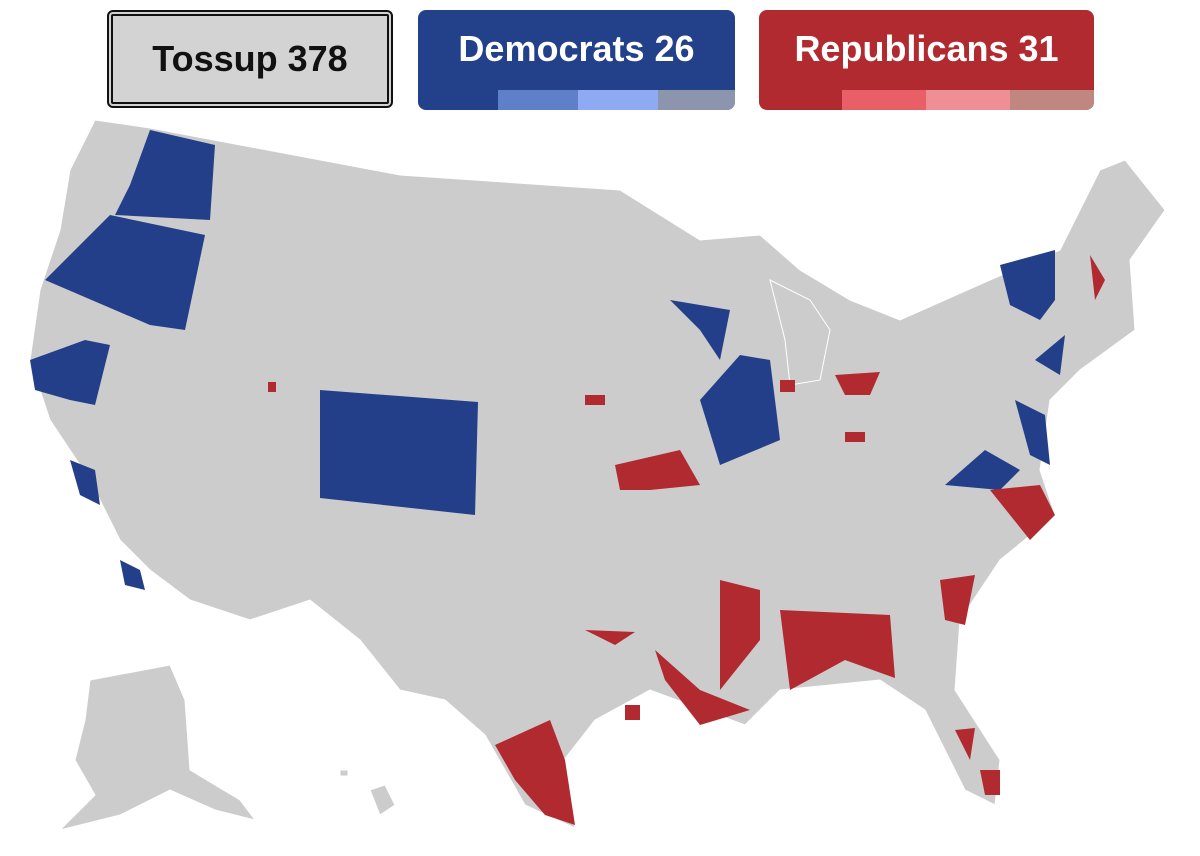 This screenshot has height=856, width=1200. Describe the element at coordinates (367, 792) in the screenshot. I see `hawaii` at that location.